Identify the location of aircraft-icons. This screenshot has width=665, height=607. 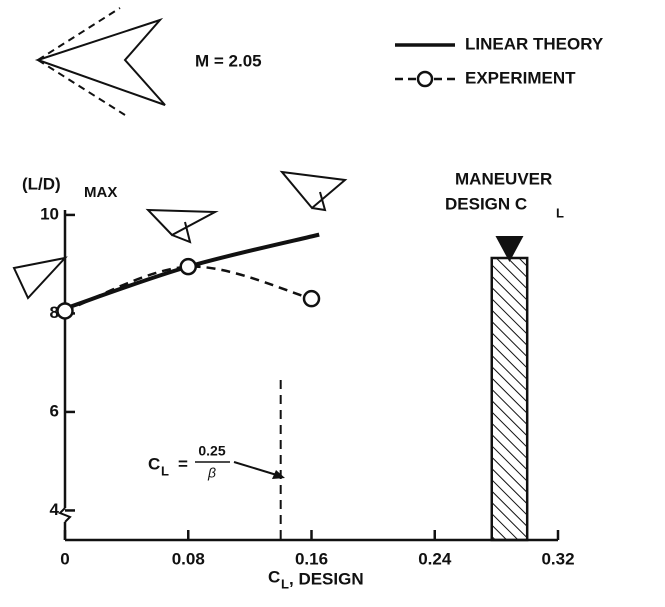
(180, 235).